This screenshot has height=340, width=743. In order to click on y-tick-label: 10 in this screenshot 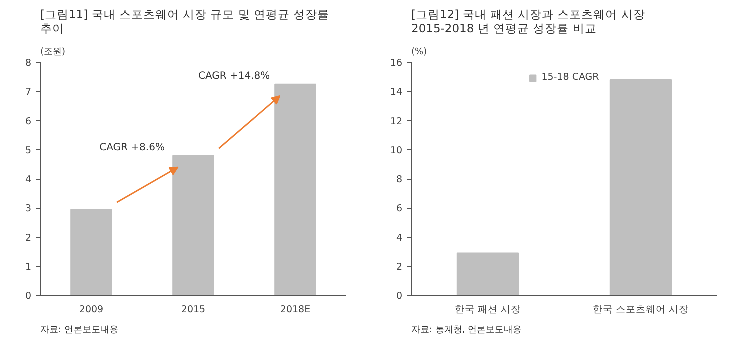, I will do `click(396, 150)`.